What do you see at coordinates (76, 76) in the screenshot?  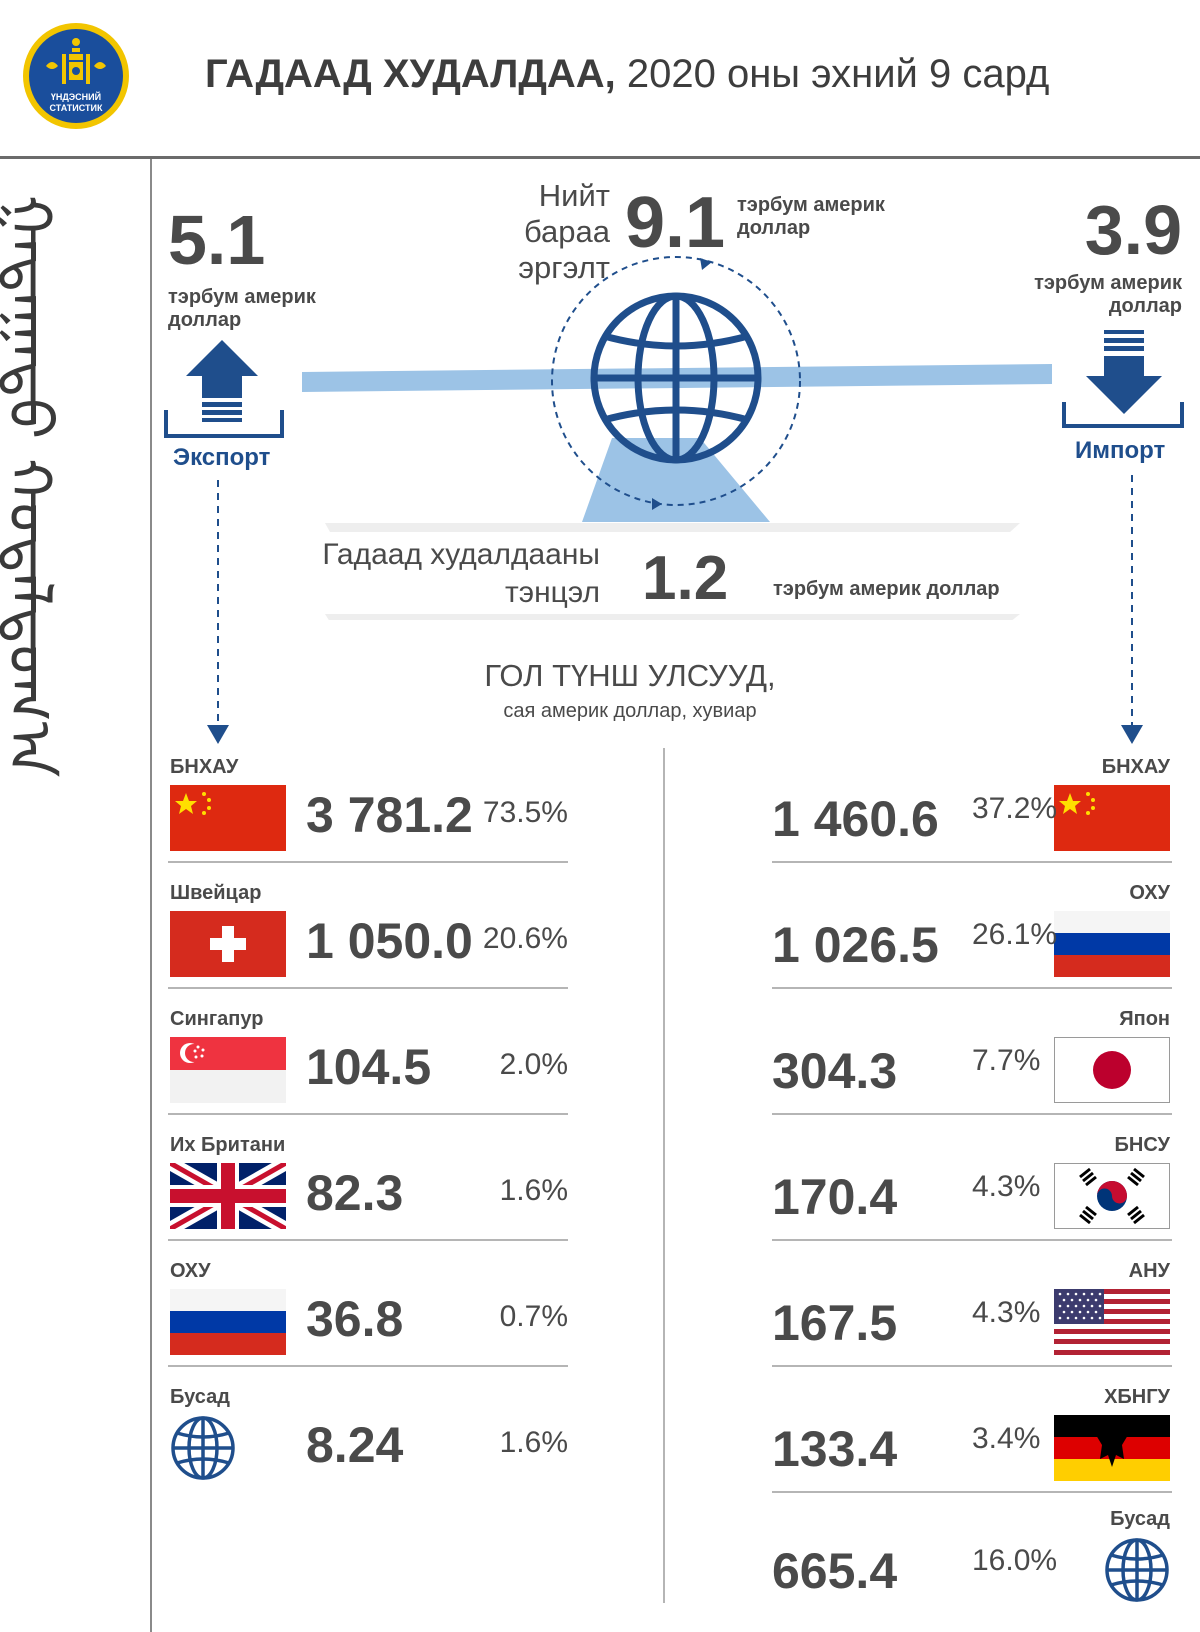 I see `national-statistics-logo: ҮНДЭСНИЙ СТАТИСТИК` at bounding box center [76, 76].